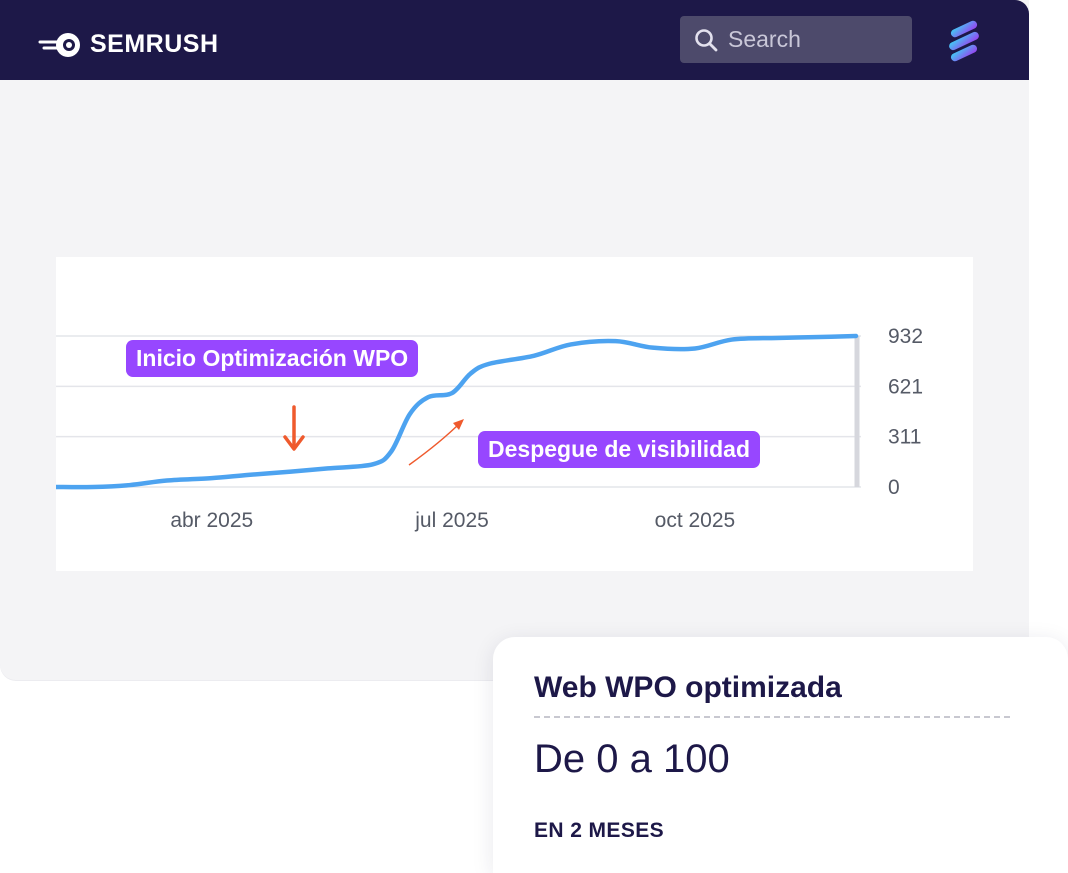 The image size is (1068, 873). I want to click on x-tick-label: abr 2025, so click(211, 520).